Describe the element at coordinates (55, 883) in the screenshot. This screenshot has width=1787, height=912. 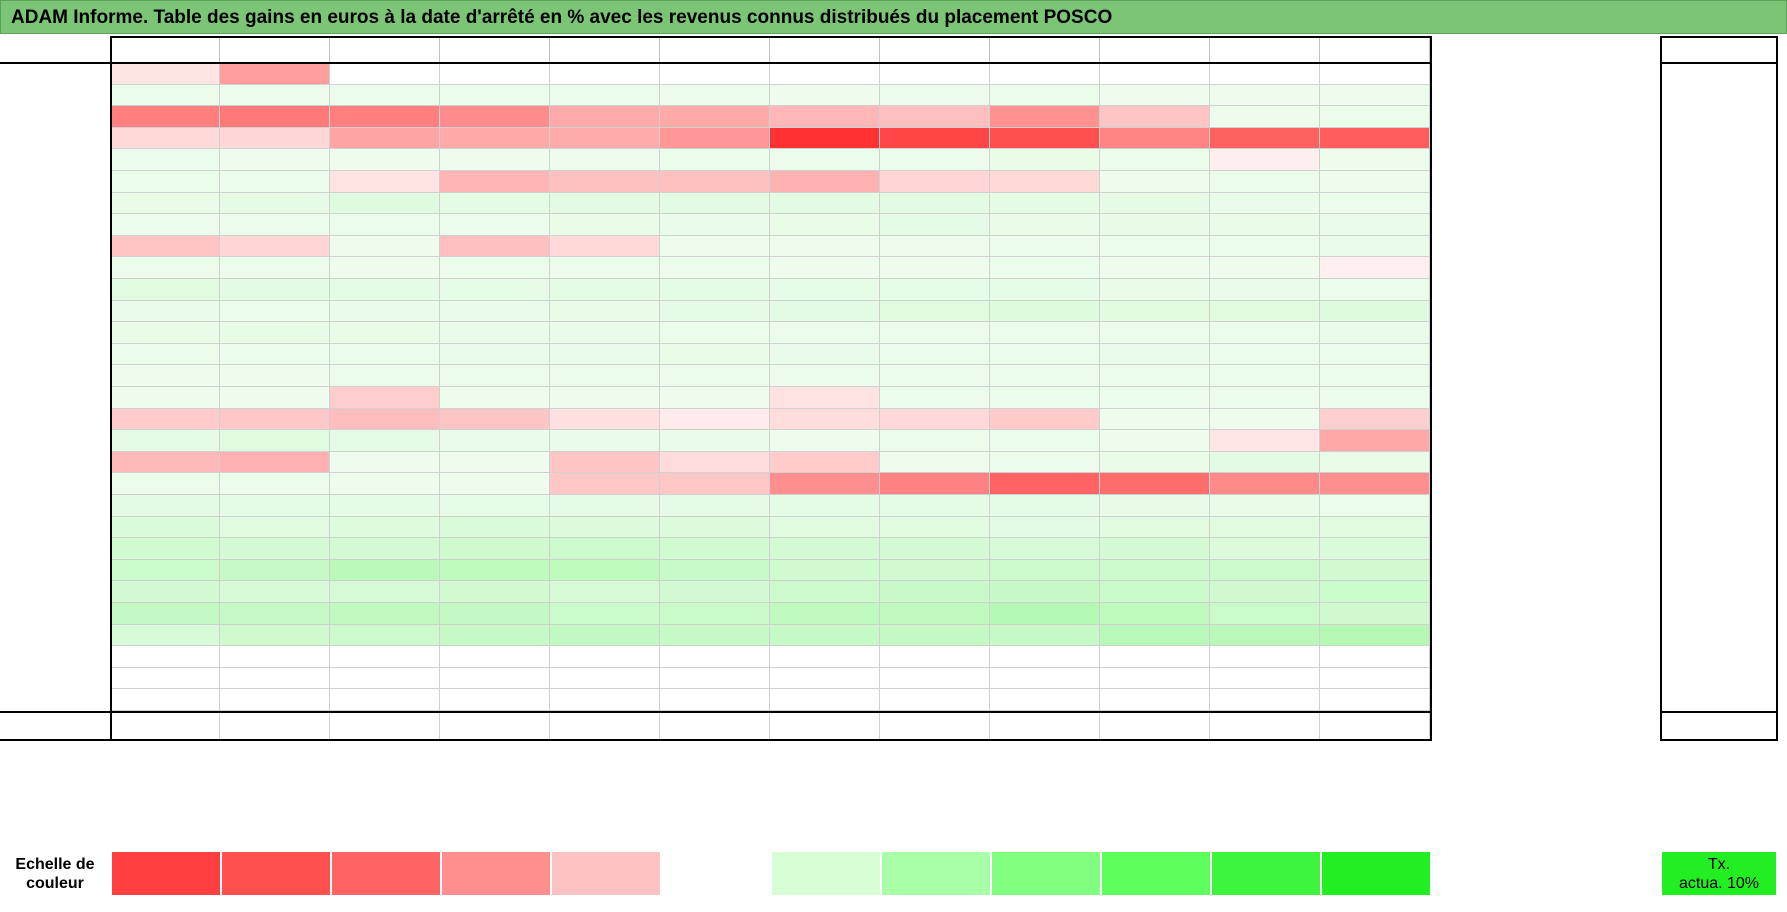
I see `legend-label-line2: couleur` at that location.